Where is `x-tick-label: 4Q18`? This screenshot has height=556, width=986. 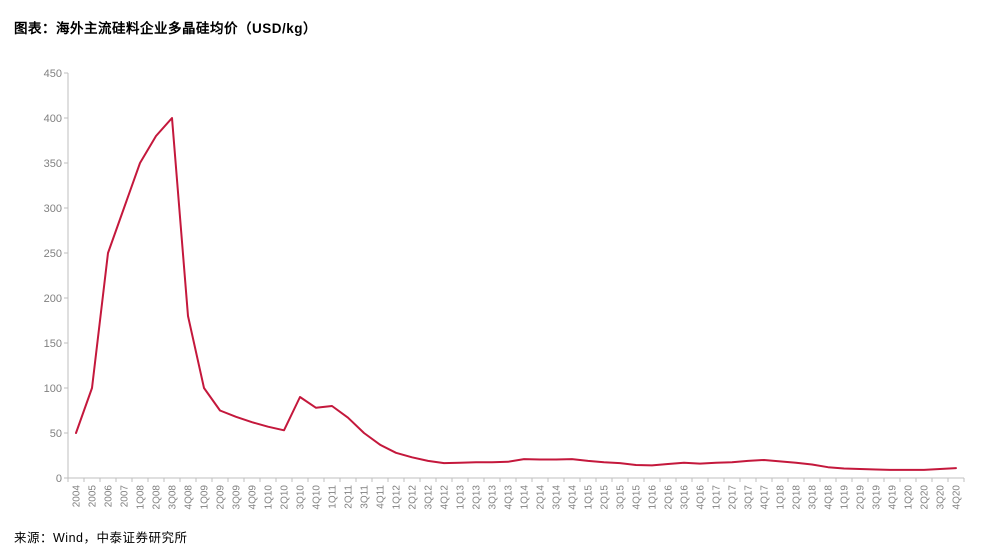 x-tick-label: 4Q18 is located at coordinates (829, 497).